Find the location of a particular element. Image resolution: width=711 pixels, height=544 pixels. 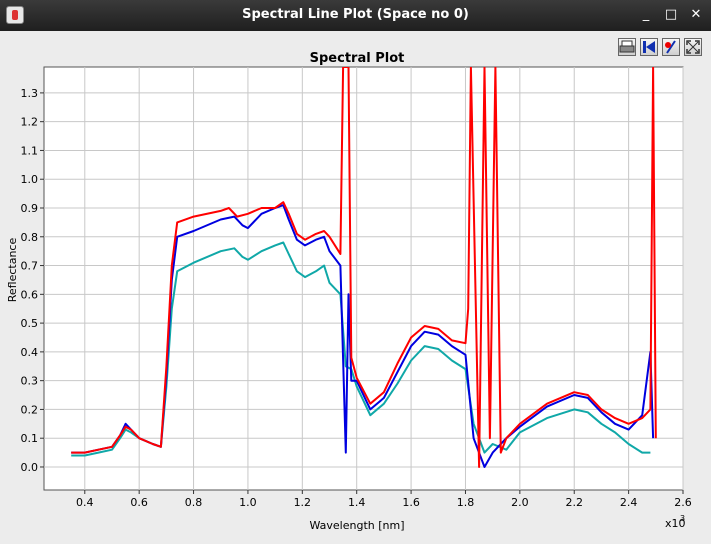

window-title: Spectral Line Plot (Space no 0) is located at coordinates (355, 14).